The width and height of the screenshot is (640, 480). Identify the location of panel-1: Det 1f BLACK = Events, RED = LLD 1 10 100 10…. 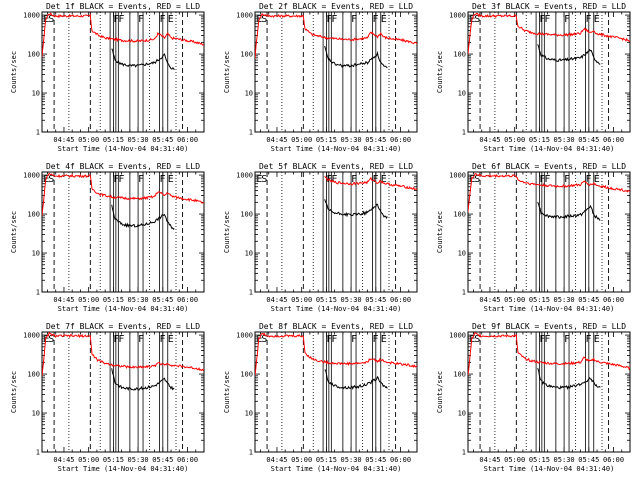
(107, 77).